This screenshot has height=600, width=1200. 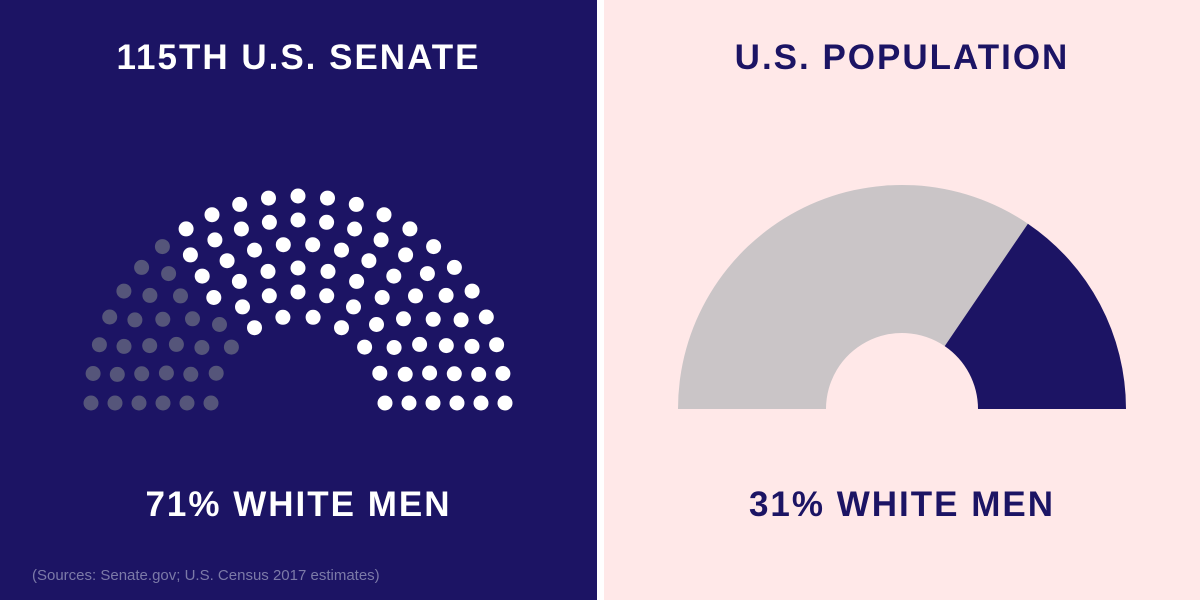 I want to click on senate-caption: 71% WHITE MEN, so click(x=298, y=504).